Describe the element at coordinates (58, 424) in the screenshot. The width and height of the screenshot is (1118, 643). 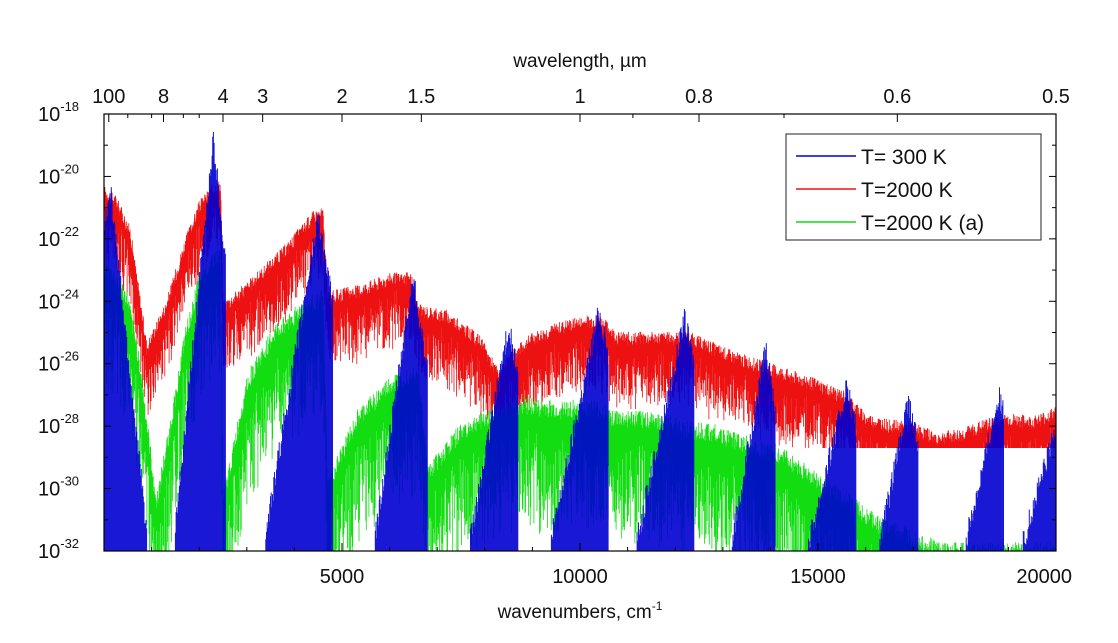
I see `y-tick-label: 10-28` at that location.